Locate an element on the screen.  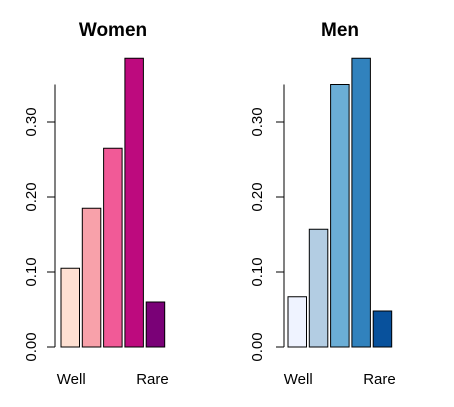
x-label-well-women: Well is located at coordinates (71, 379).